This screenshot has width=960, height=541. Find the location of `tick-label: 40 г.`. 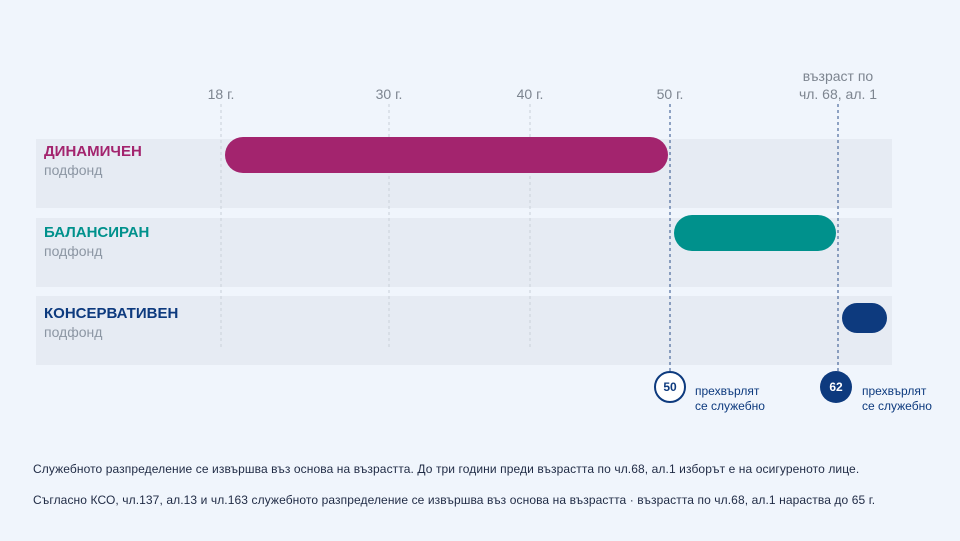

tick-label: 40 г. is located at coordinates (530, 94).